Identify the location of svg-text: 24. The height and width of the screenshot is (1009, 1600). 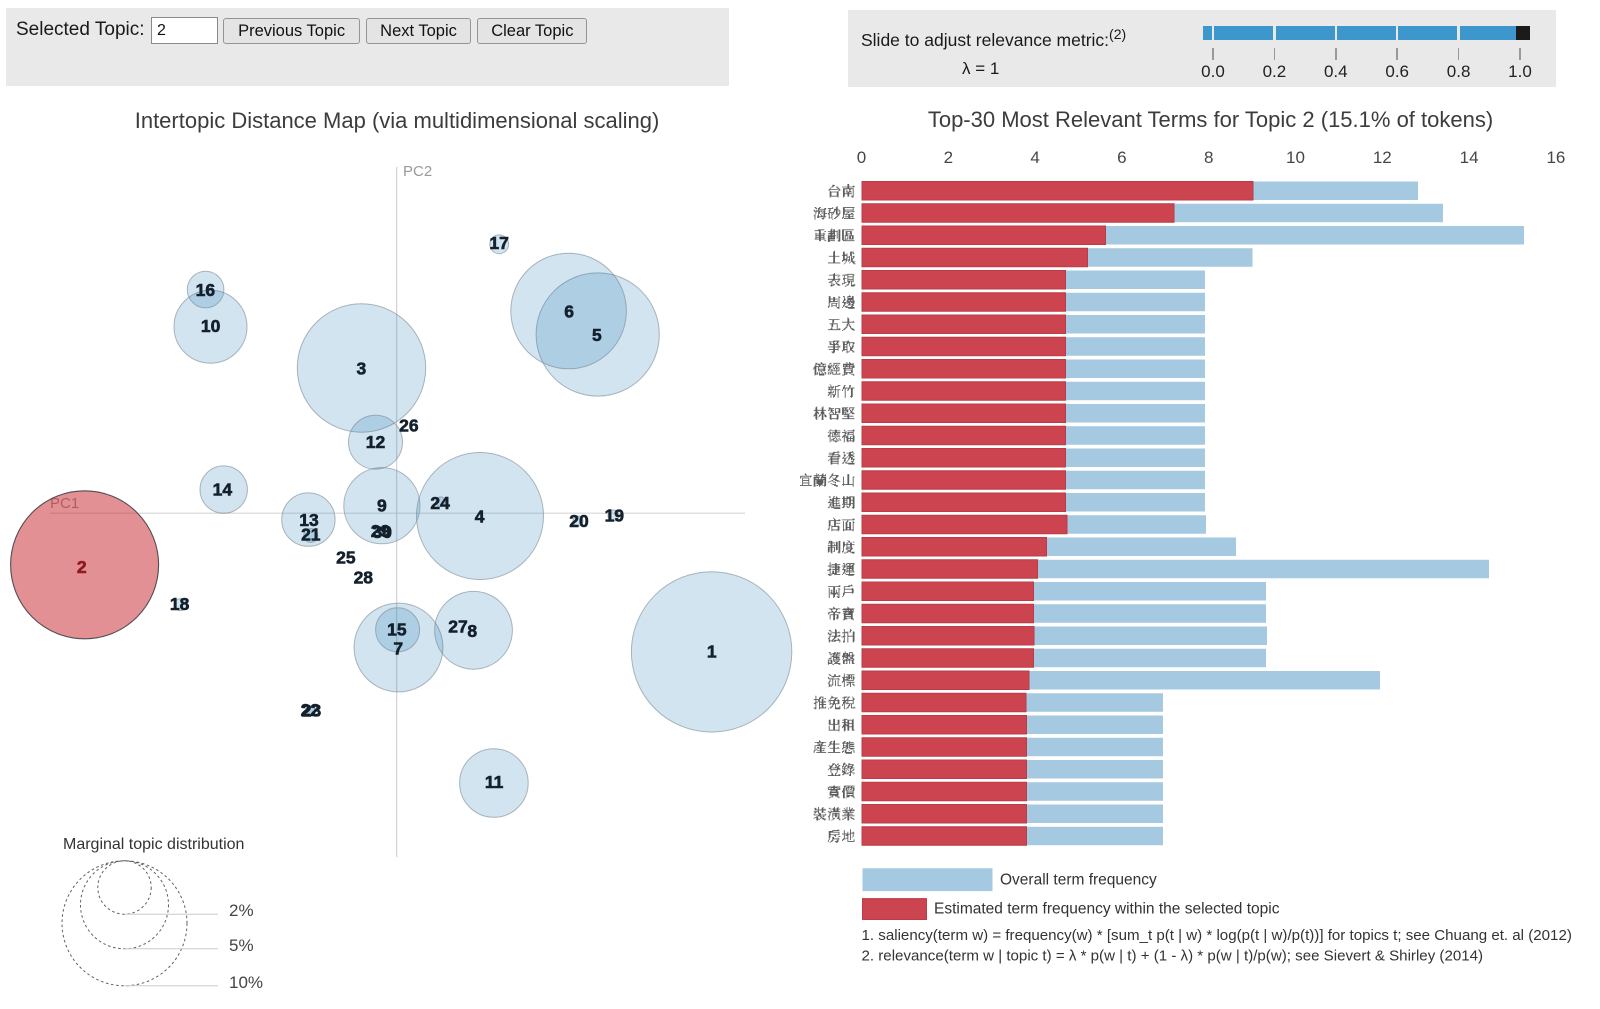
(440, 503).